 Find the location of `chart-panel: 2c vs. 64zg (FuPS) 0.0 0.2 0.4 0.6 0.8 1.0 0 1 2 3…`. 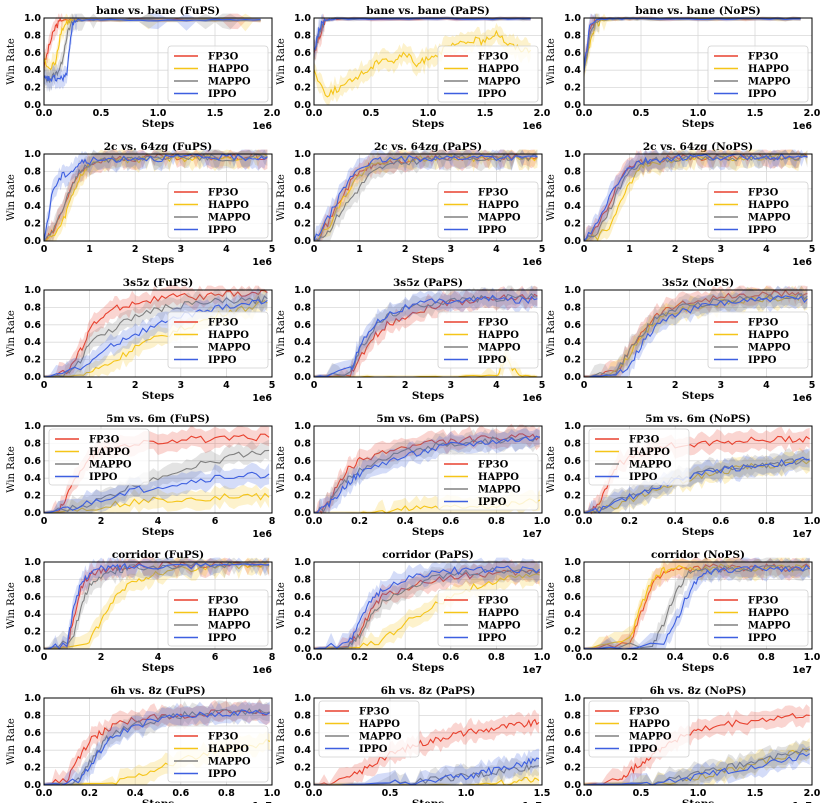

chart-panel: 2c vs. 64zg (FuPS) 0.0 0.2 0.4 0.6 0.8 1.0 0 1 2 3… is located at coordinates (140, 204).